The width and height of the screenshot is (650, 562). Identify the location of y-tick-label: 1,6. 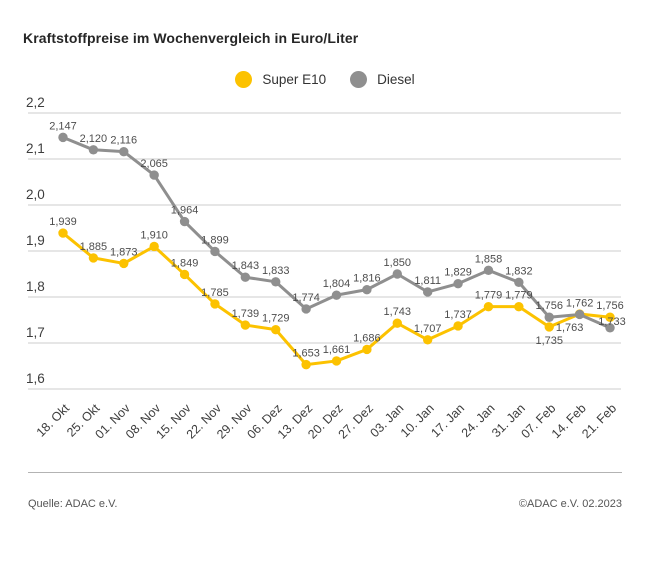
(35, 378).